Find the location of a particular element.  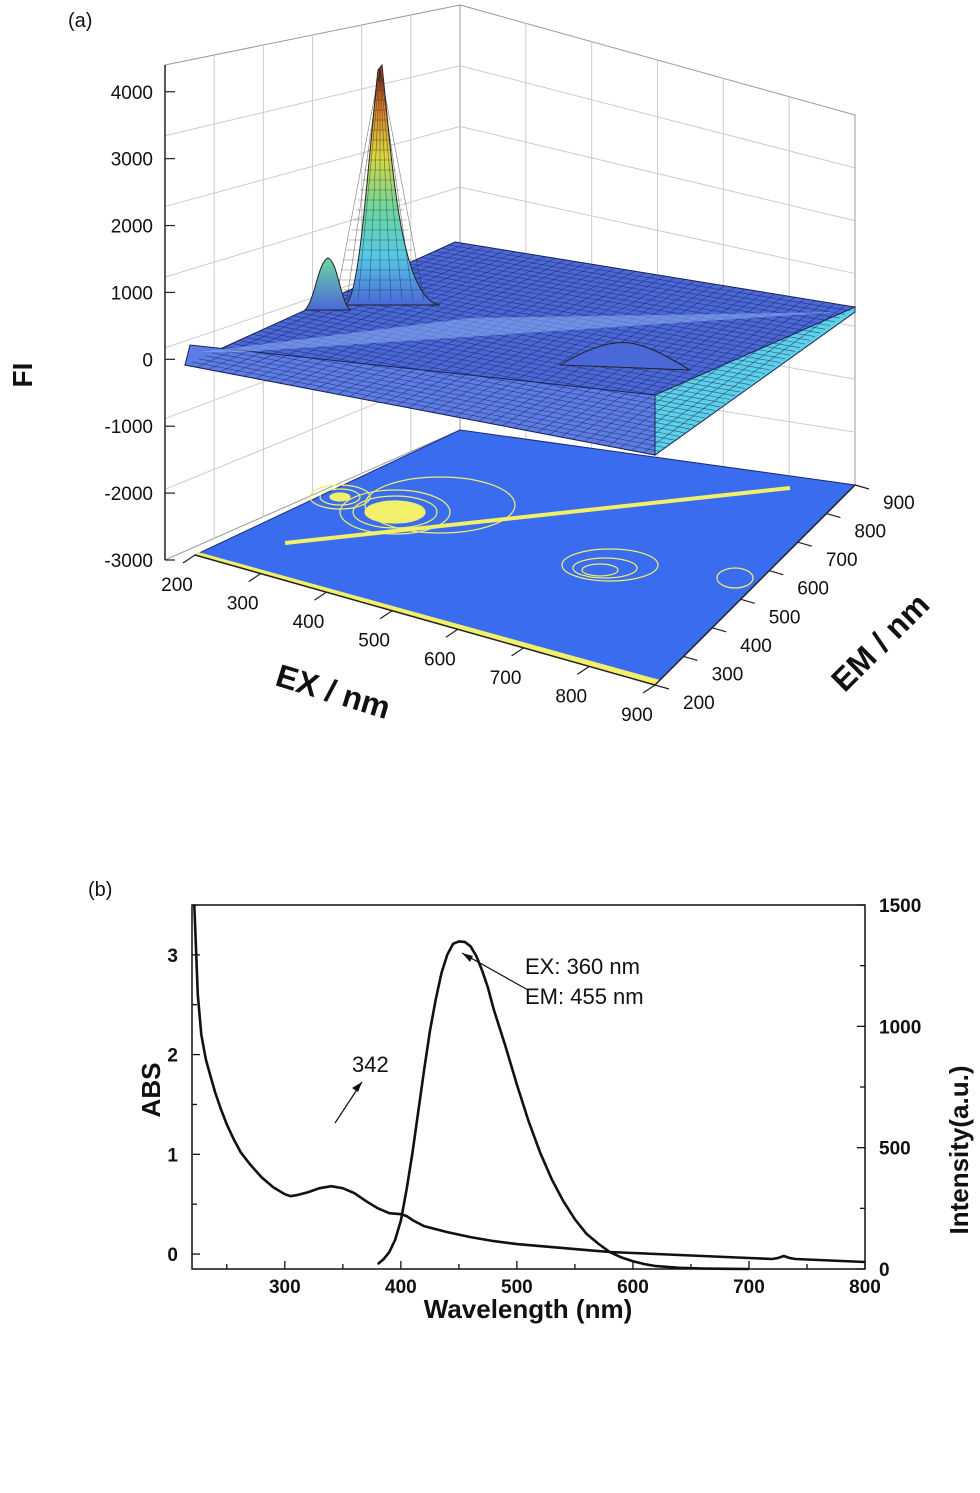

panel-b-label: (b) is located at coordinates (100, 890).